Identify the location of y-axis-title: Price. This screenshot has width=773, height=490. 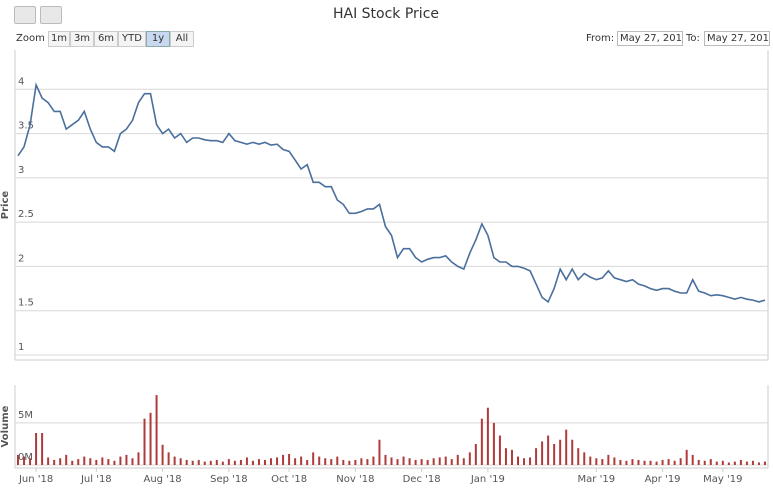
(5, 205).